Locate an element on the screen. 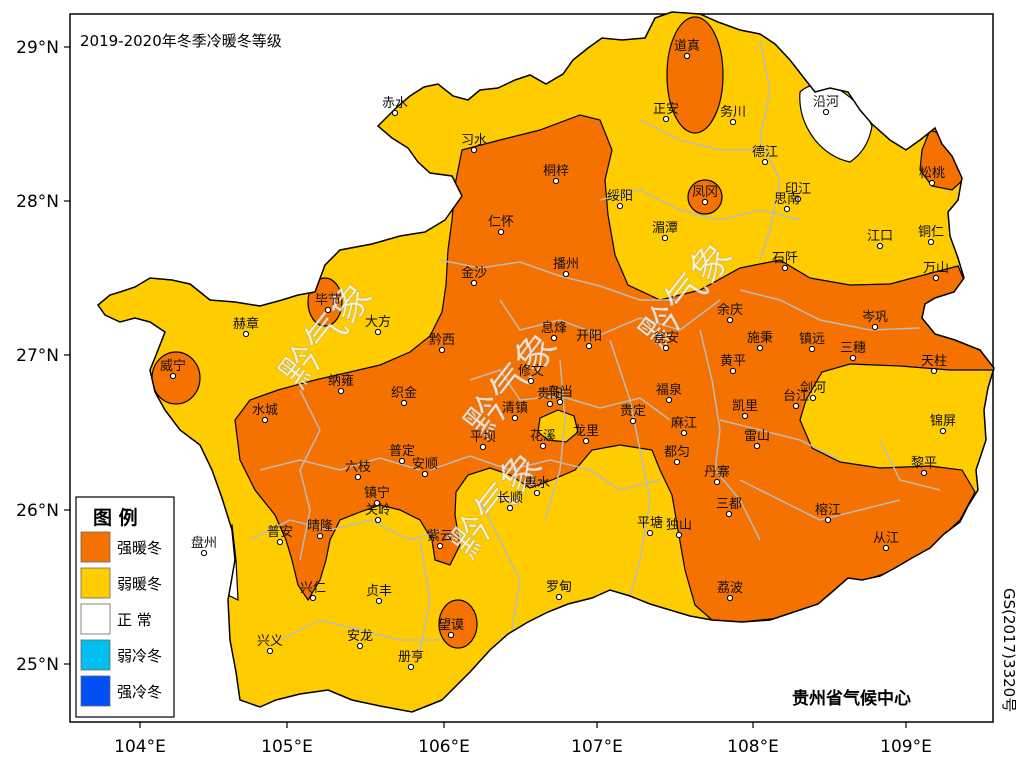 This screenshot has height=766, width=1024. station-marker: 贵定 is located at coordinates (633, 414).